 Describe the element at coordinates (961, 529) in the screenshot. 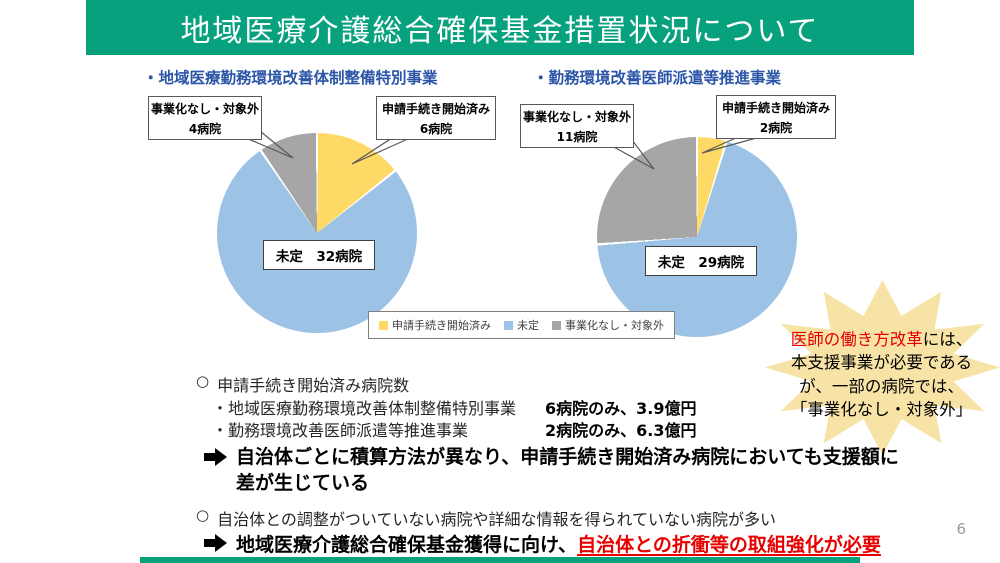

I see `page-number: 6` at that location.